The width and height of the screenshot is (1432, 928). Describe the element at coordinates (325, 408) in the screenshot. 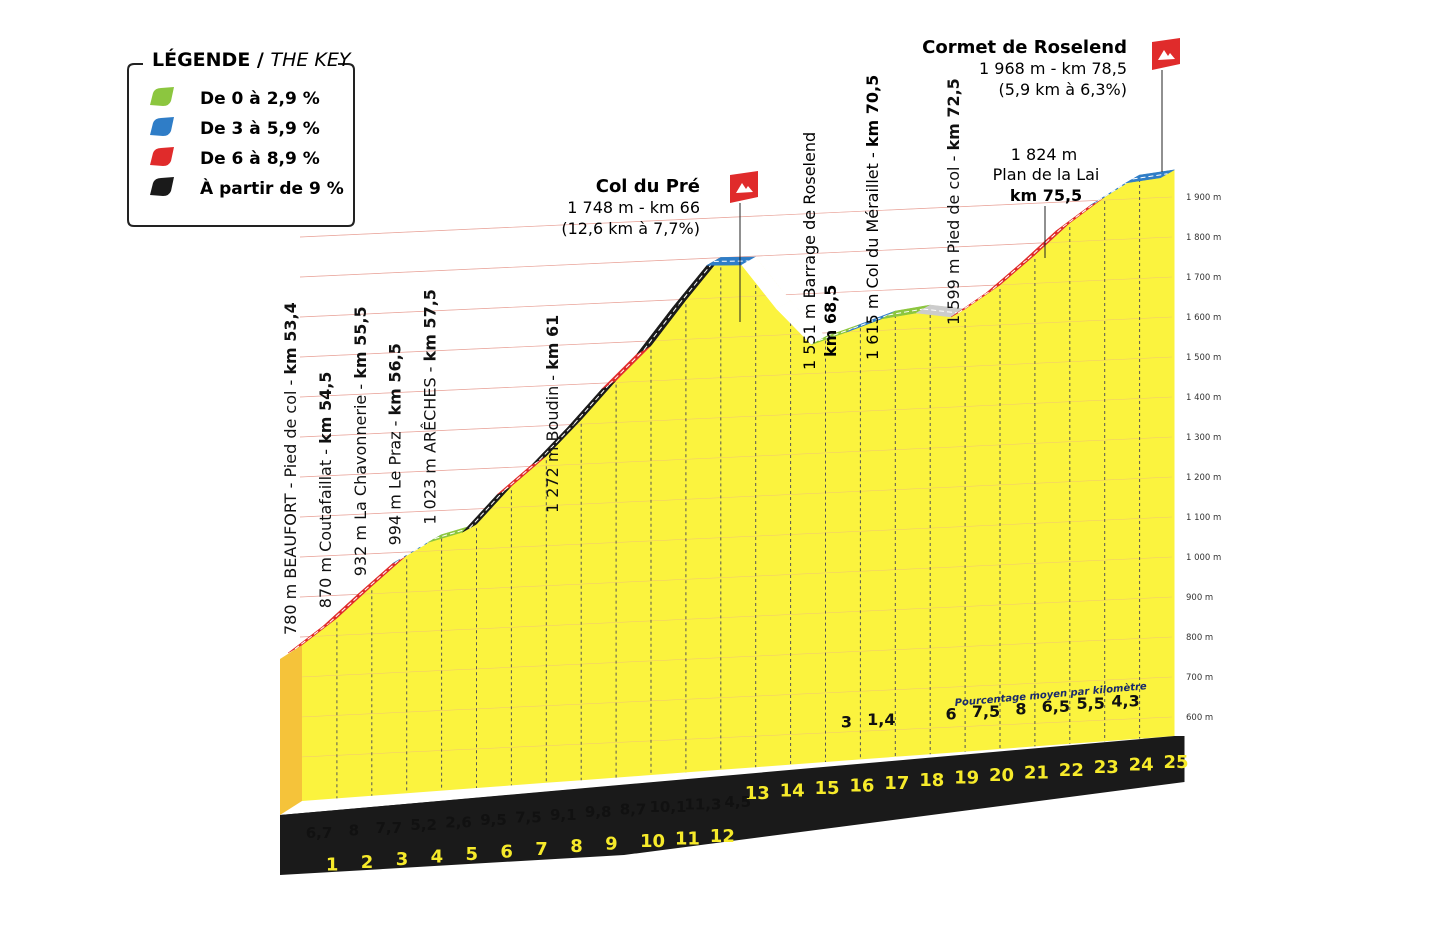

I see `waypoint-km: km 54,5` at that location.